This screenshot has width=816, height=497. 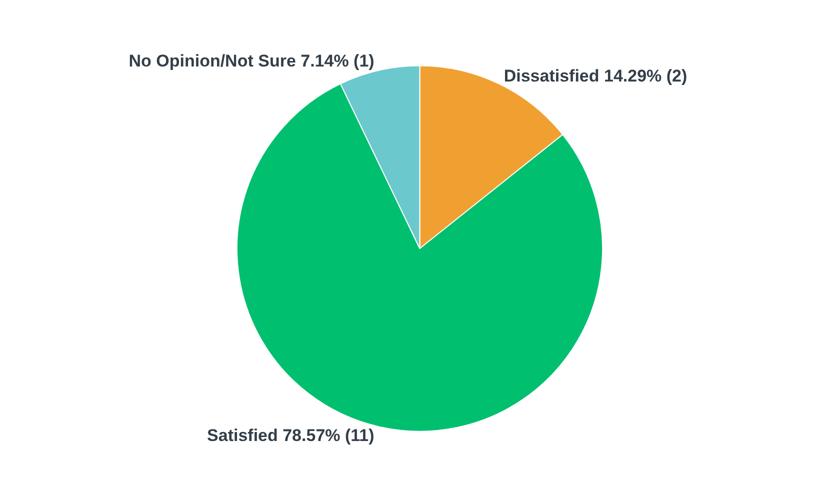 I want to click on slice-label: No Opinion/Not Sure 7.14% (1), so click(x=251, y=61).